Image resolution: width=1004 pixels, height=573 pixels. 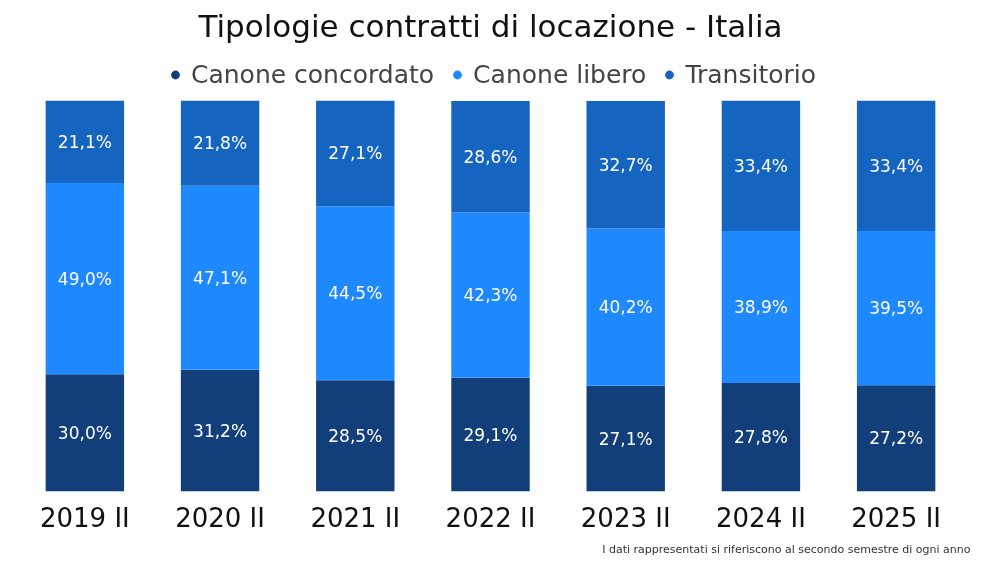 I want to click on data-label: 29,1%, so click(x=490, y=434).